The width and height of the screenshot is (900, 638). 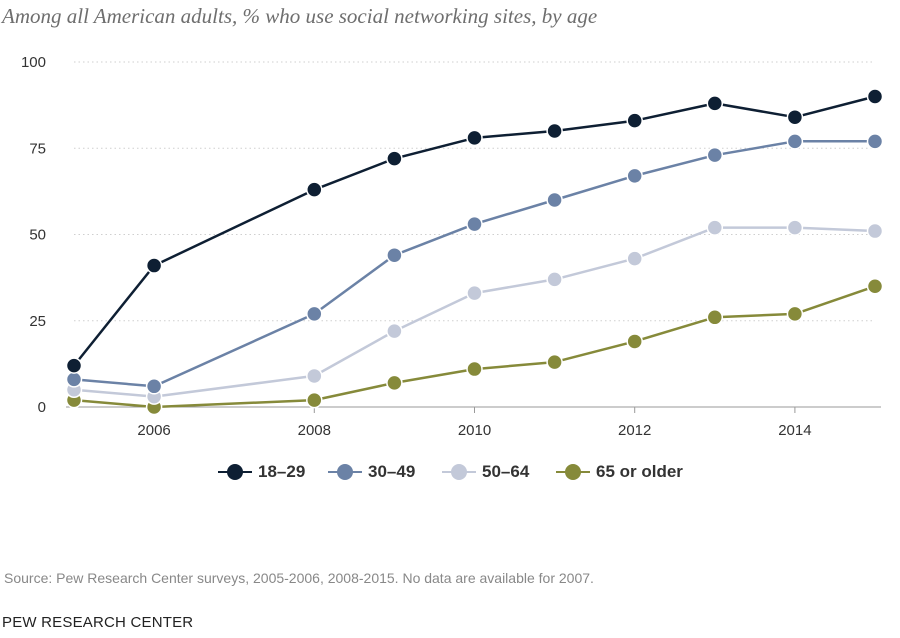 What do you see at coordinates (153, 430) in the screenshot?
I see `x-tick-label: 2006` at bounding box center [153, 430].